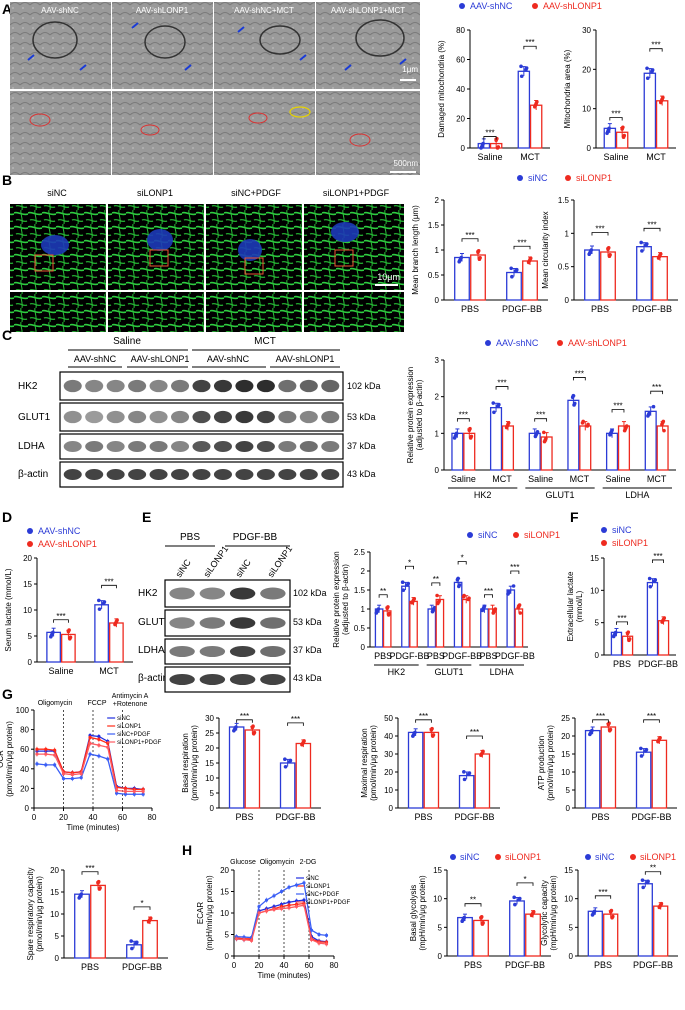 This screenshot has width=685, height=1010. What do you see at coordinates (542, 535) in the screenshot?
I see `legend-e-series-2: siLONP1` at bounding box center [542, 535].